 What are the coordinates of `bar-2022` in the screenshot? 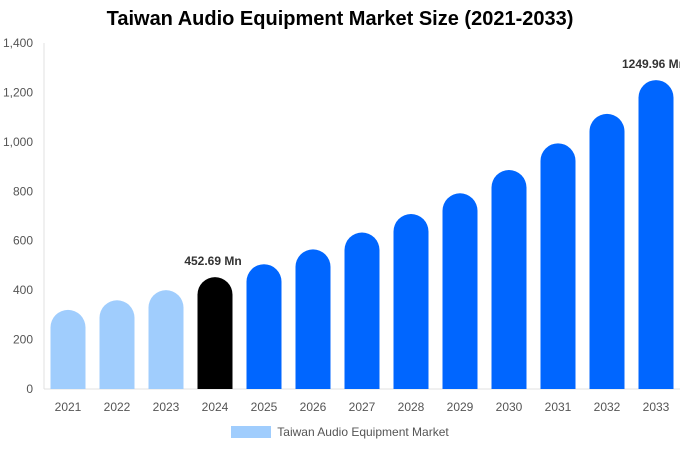 It's located at (117, 344).